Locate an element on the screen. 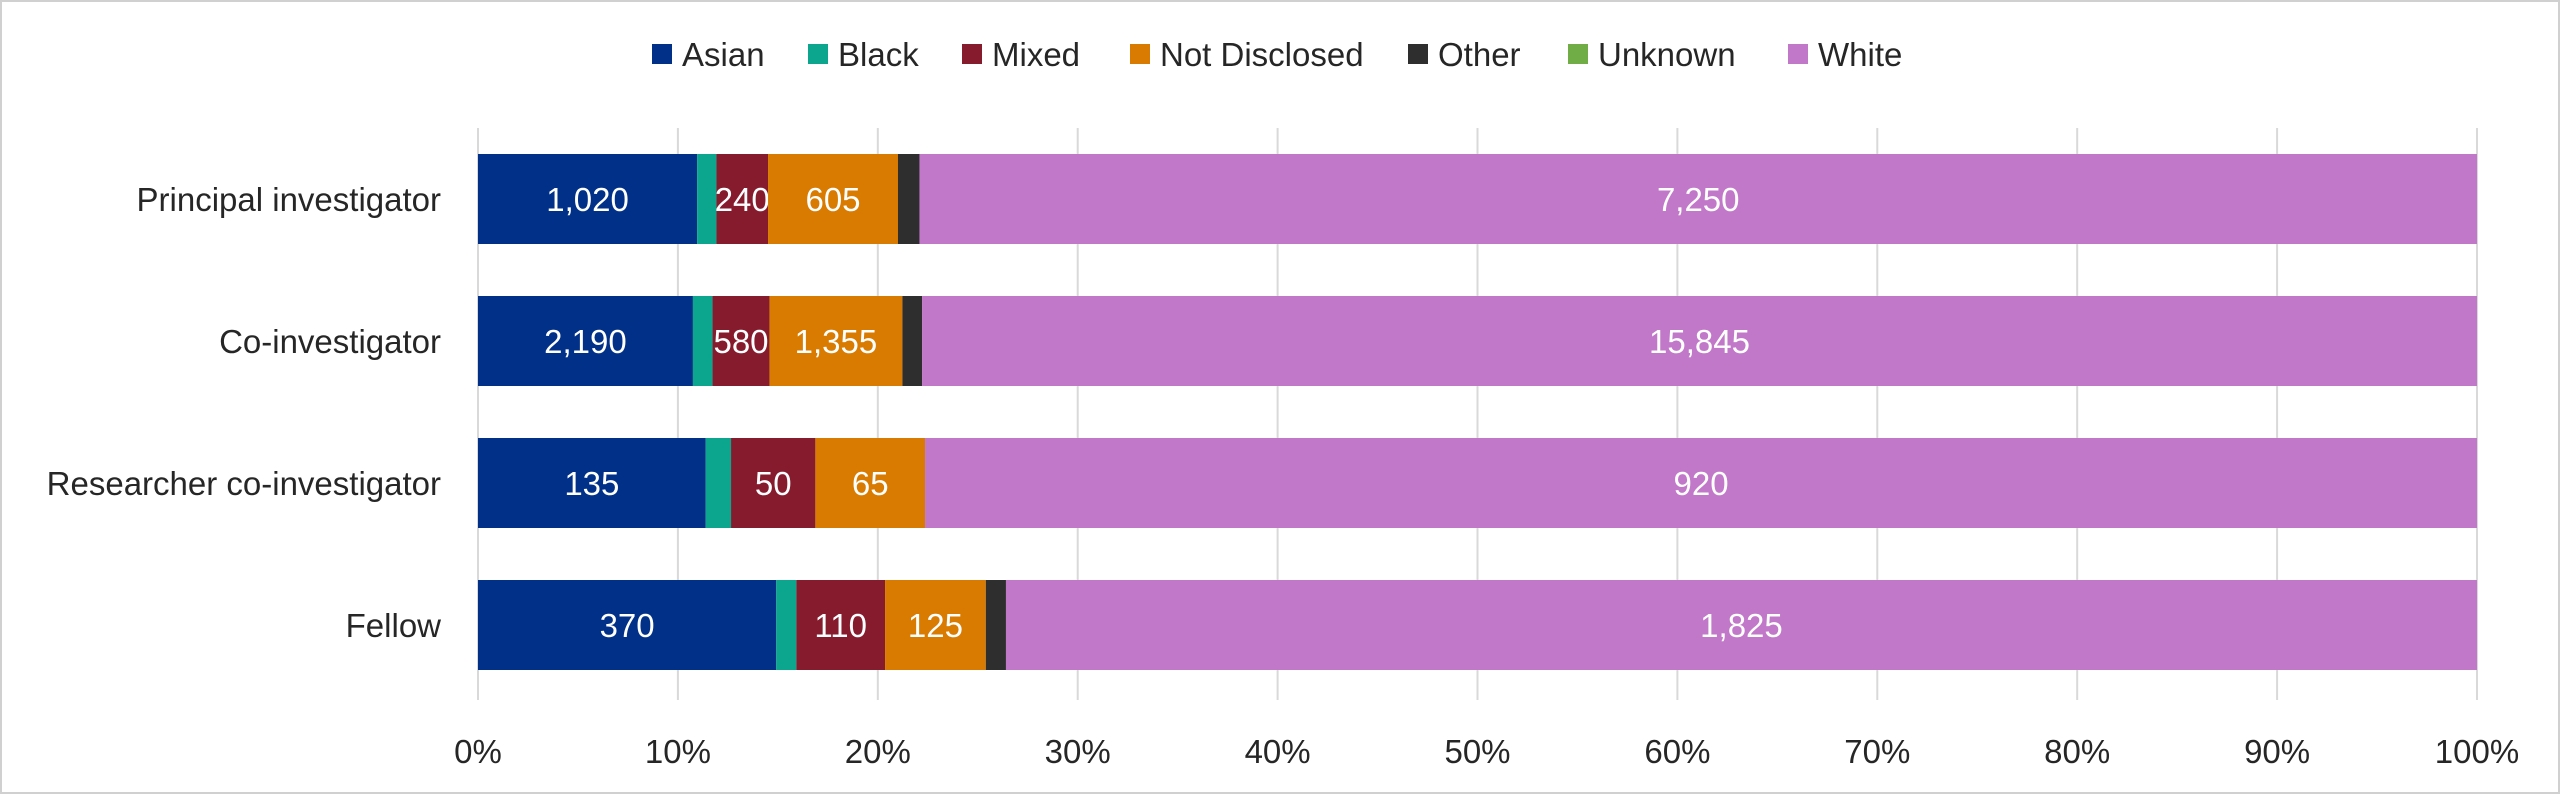 The image size is (2560, 794). data-label: 1,355 is located at coordinates (836, 341).